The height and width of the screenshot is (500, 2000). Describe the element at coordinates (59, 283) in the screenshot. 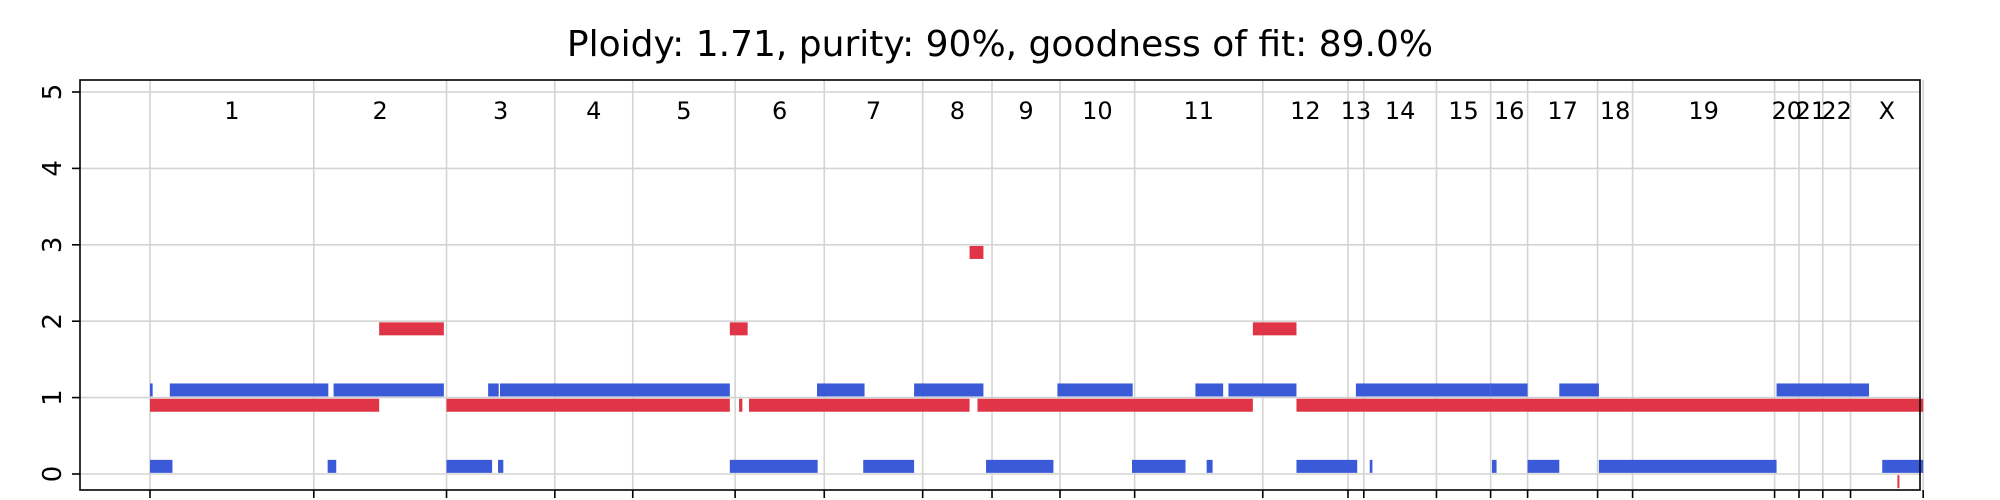

I see `y-axis: 0 1 2 3 4 5` at that location.